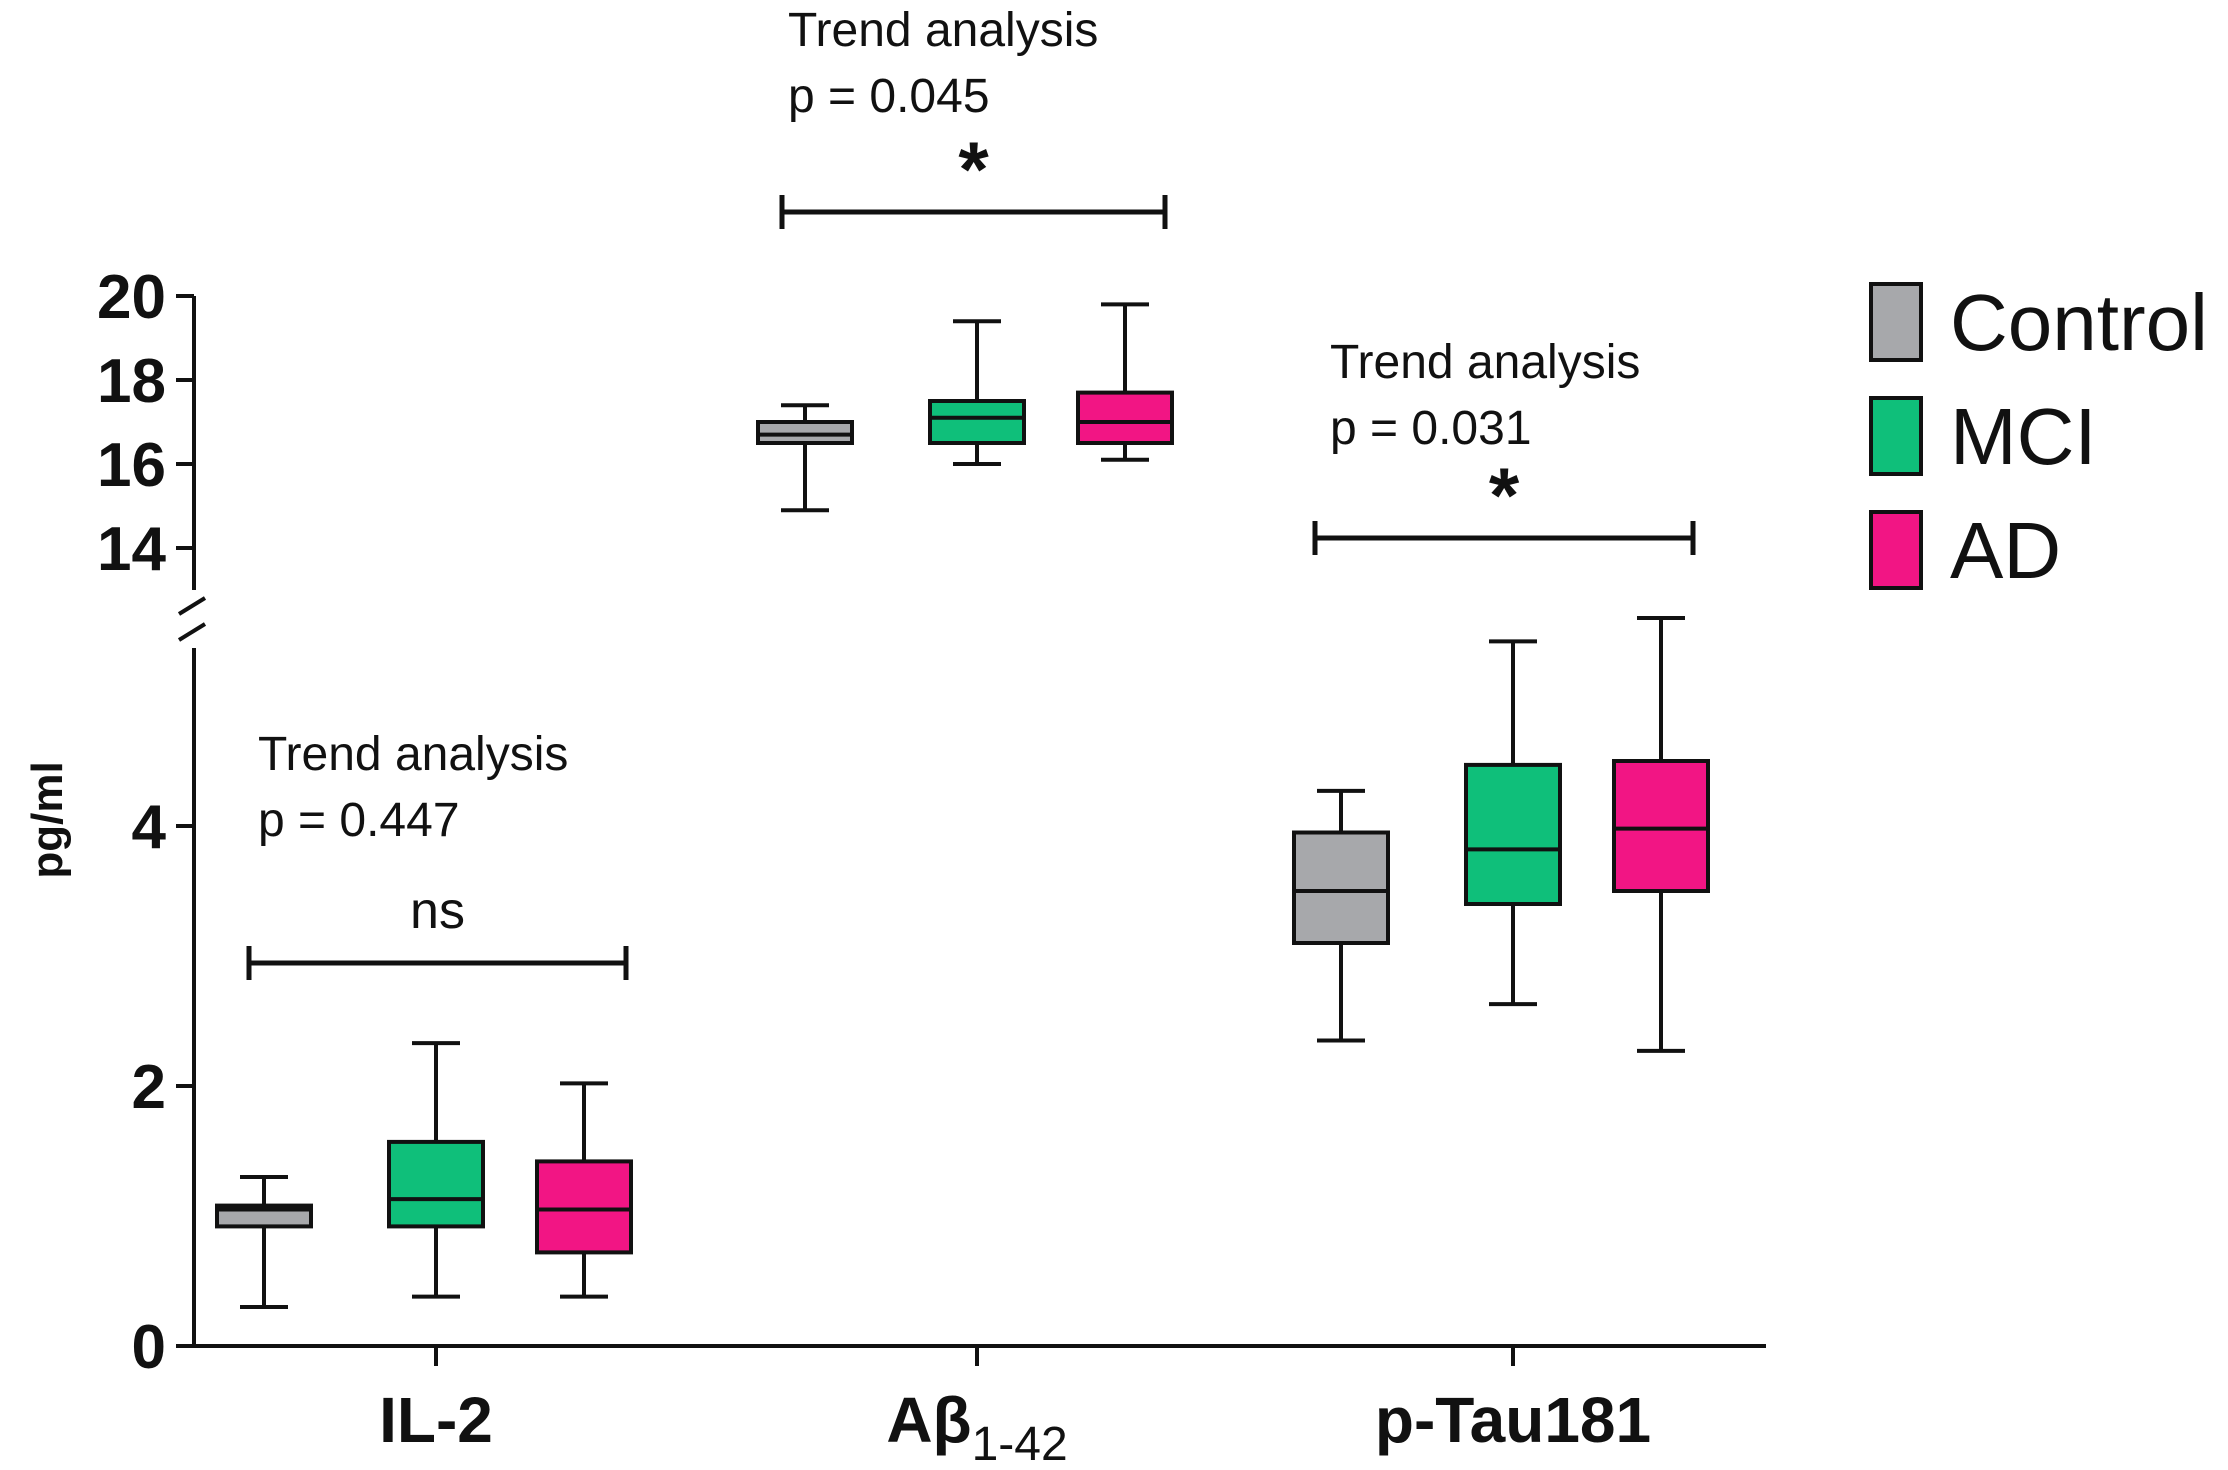 The image size is (2228, 1470). I want to click on y-tick-label: 0, so click(149, 1347).